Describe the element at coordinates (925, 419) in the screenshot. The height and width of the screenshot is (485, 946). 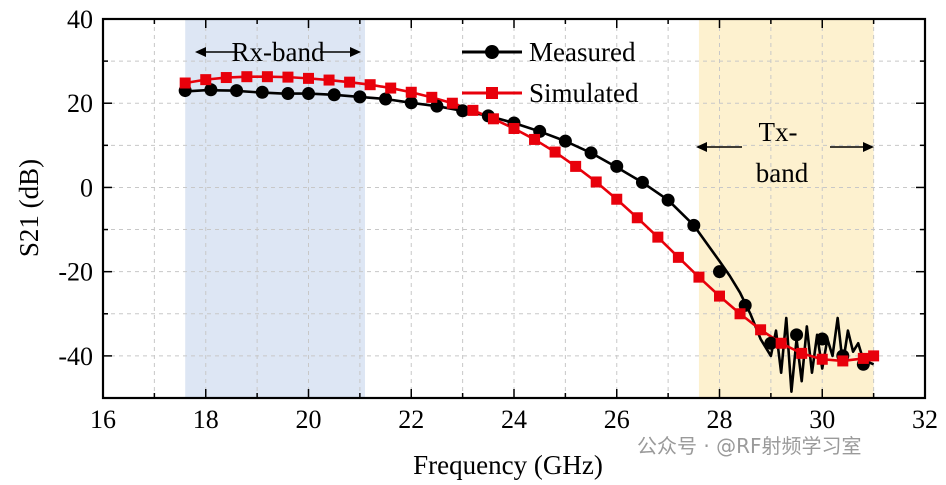
I see `x-tick-label: 32` at that location.